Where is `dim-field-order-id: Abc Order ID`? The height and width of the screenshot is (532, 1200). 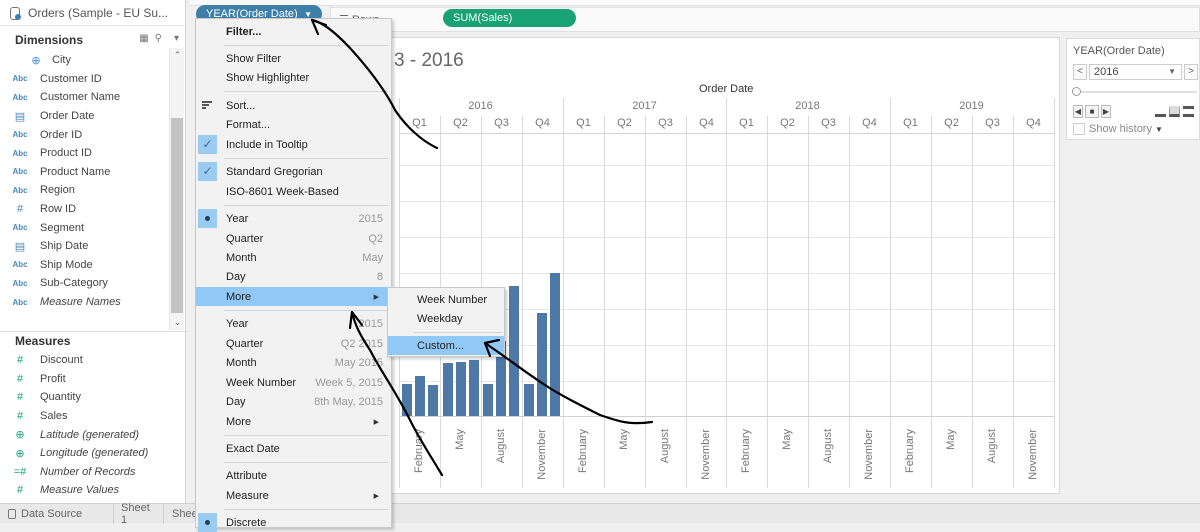
dim-field-order-id: Abc Order ID is located at coordinates (92, 134).